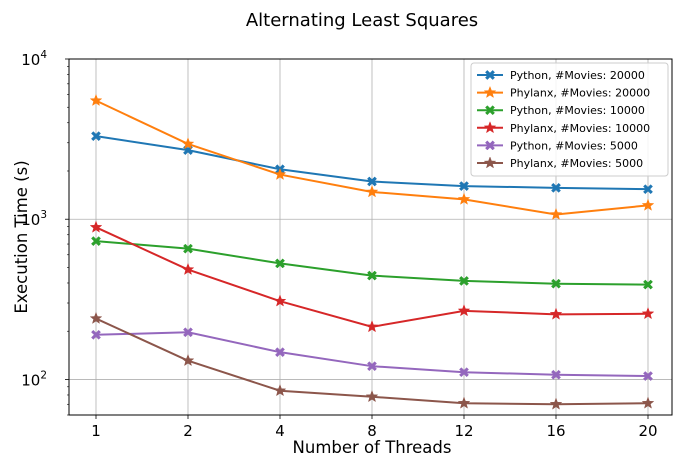  What do you see at coordinates (555, 431) in the screenshot?
I see `x-tick-label: 16` at bounding box center [555, 431].